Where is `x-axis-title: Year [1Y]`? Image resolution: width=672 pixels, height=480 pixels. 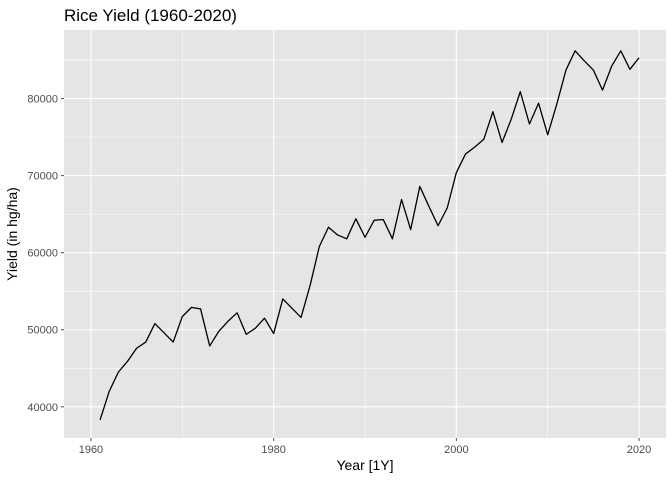 x-axis-title: Year [1Y] is located at coordinates (364, 465).